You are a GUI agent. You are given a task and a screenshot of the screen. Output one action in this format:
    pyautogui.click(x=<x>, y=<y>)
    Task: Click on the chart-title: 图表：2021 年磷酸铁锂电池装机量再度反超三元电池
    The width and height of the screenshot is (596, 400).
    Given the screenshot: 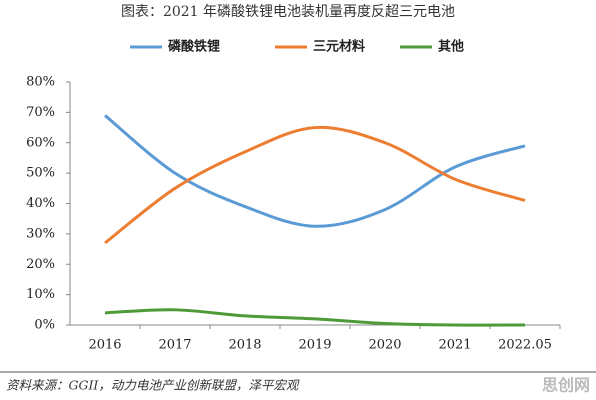 What is the action you would take?
    pyautogui.click(x=288, y=12)
    